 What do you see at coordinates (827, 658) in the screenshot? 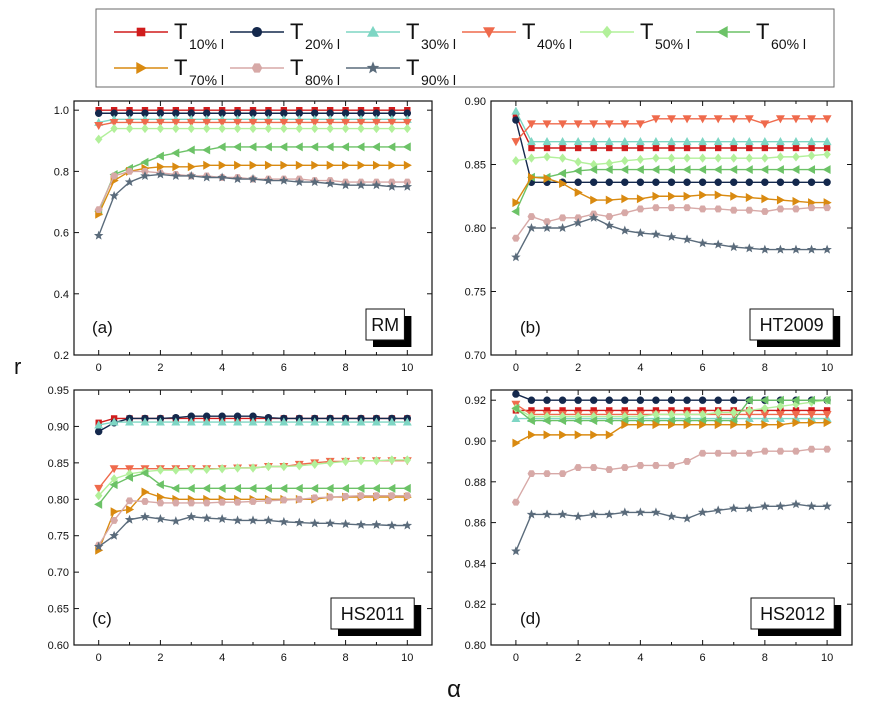
I see `x-tick-label: 10` at bounding box center [827, 658].